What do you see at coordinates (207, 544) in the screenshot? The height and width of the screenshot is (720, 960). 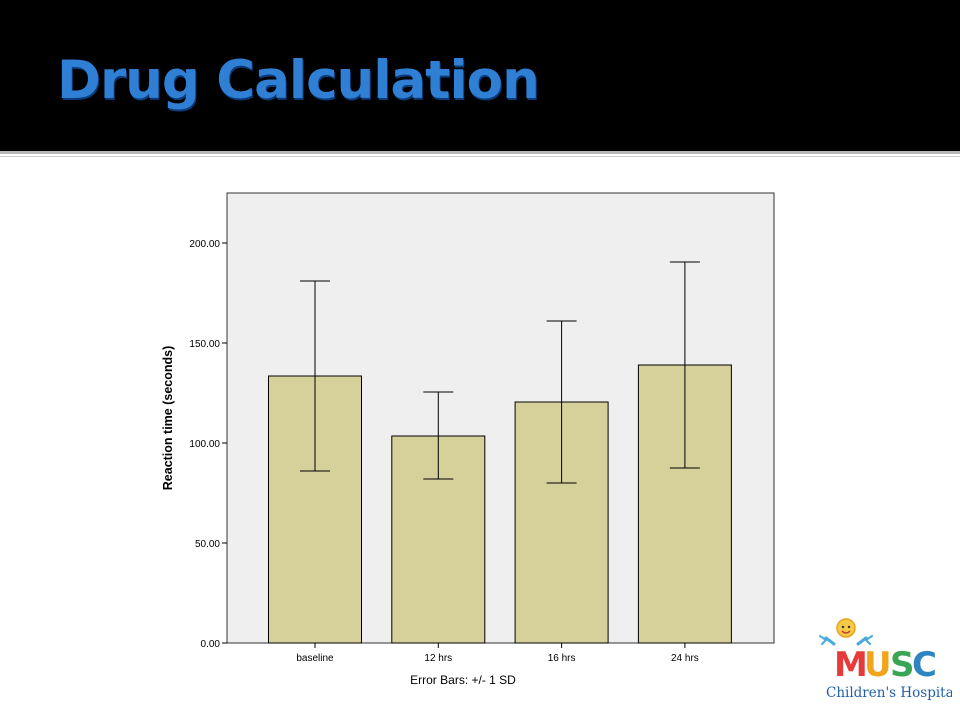 I see `y-tick-label: 50.00` at bounding box center [207, 544].